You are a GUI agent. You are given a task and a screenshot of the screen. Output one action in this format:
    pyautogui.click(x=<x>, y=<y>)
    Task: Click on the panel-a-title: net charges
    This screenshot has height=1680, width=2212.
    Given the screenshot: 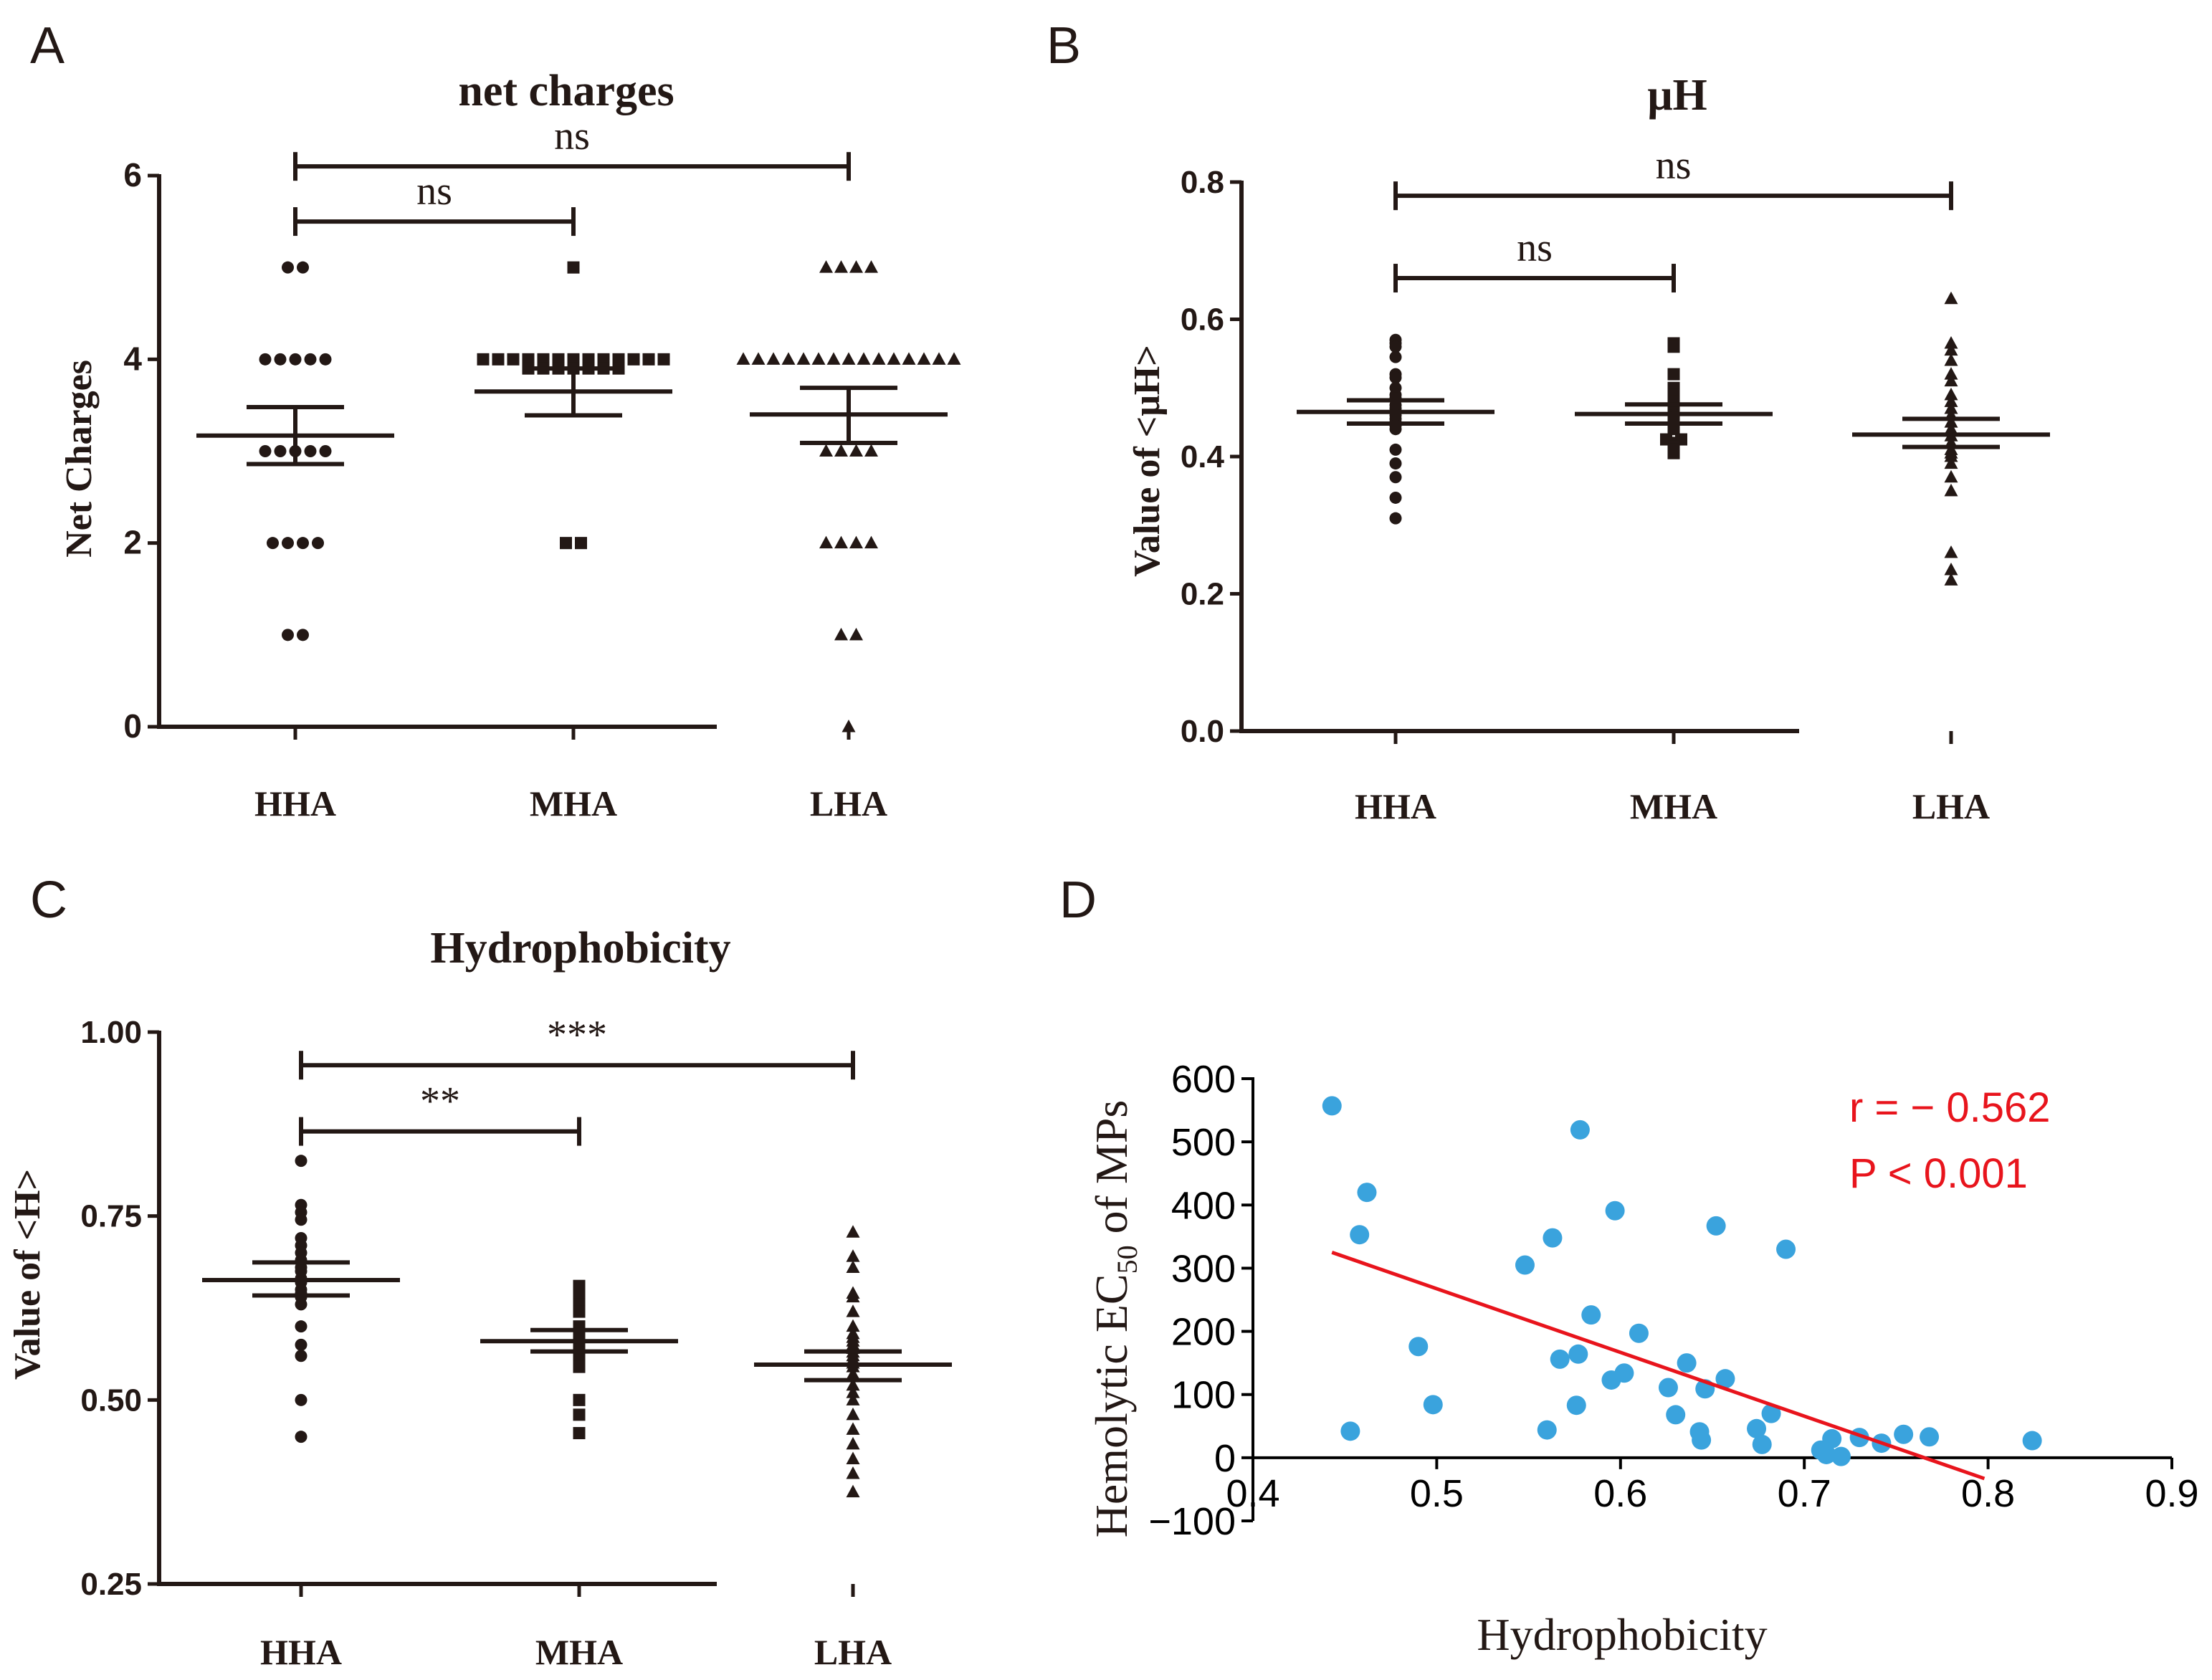 What is the action you would take?
    pyautogui.click(x=566, y=91)
    